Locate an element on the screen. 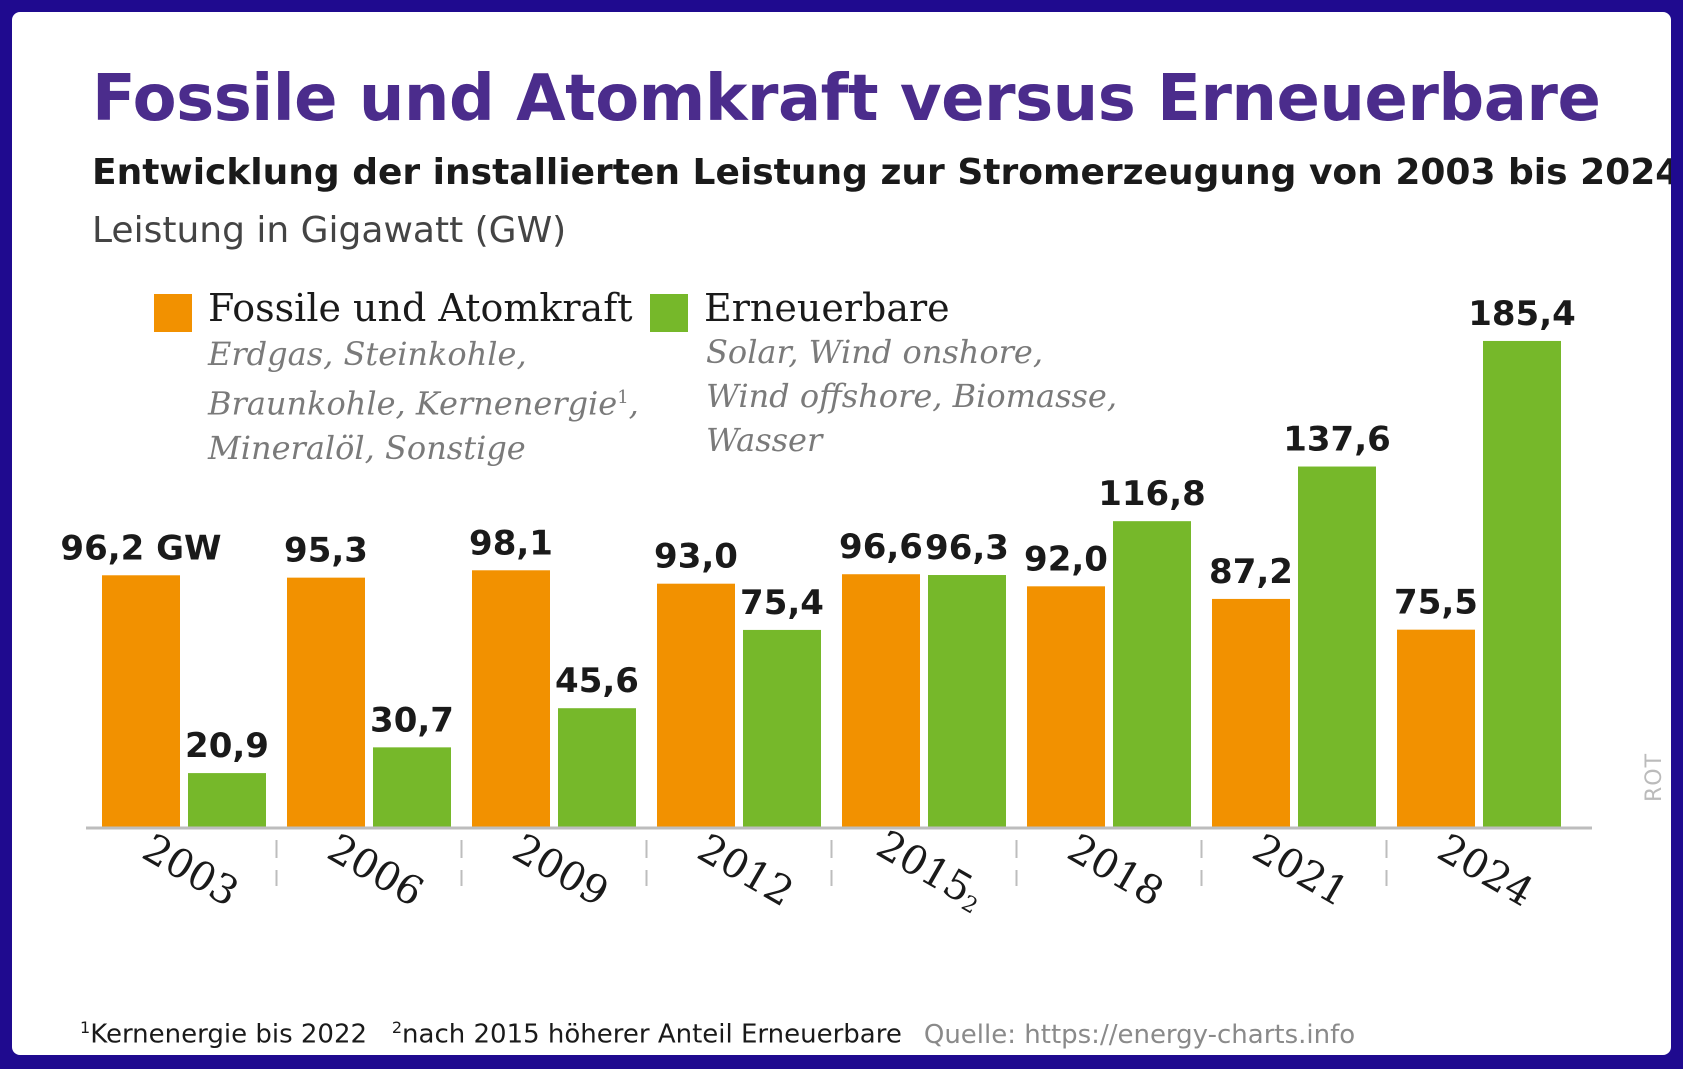 Image resolution: width=1683 pixels, height=1069 pixels. bar-fossil-2018 is located at coordinates (1066, 707).